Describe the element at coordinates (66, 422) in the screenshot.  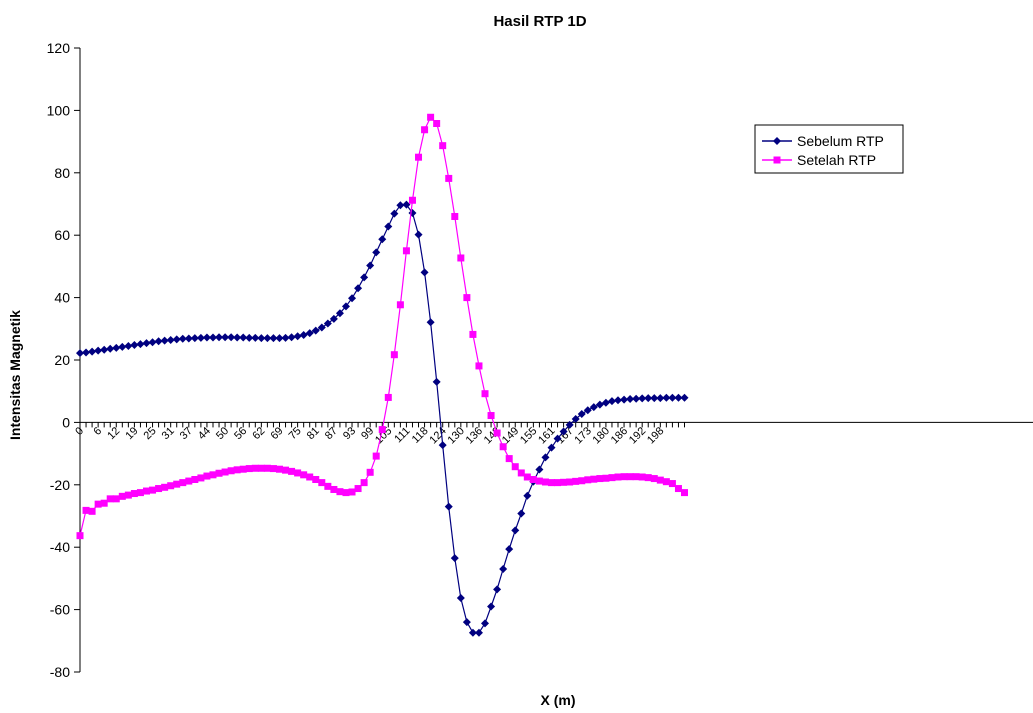
I see `y-tick-label: 0` at that location.